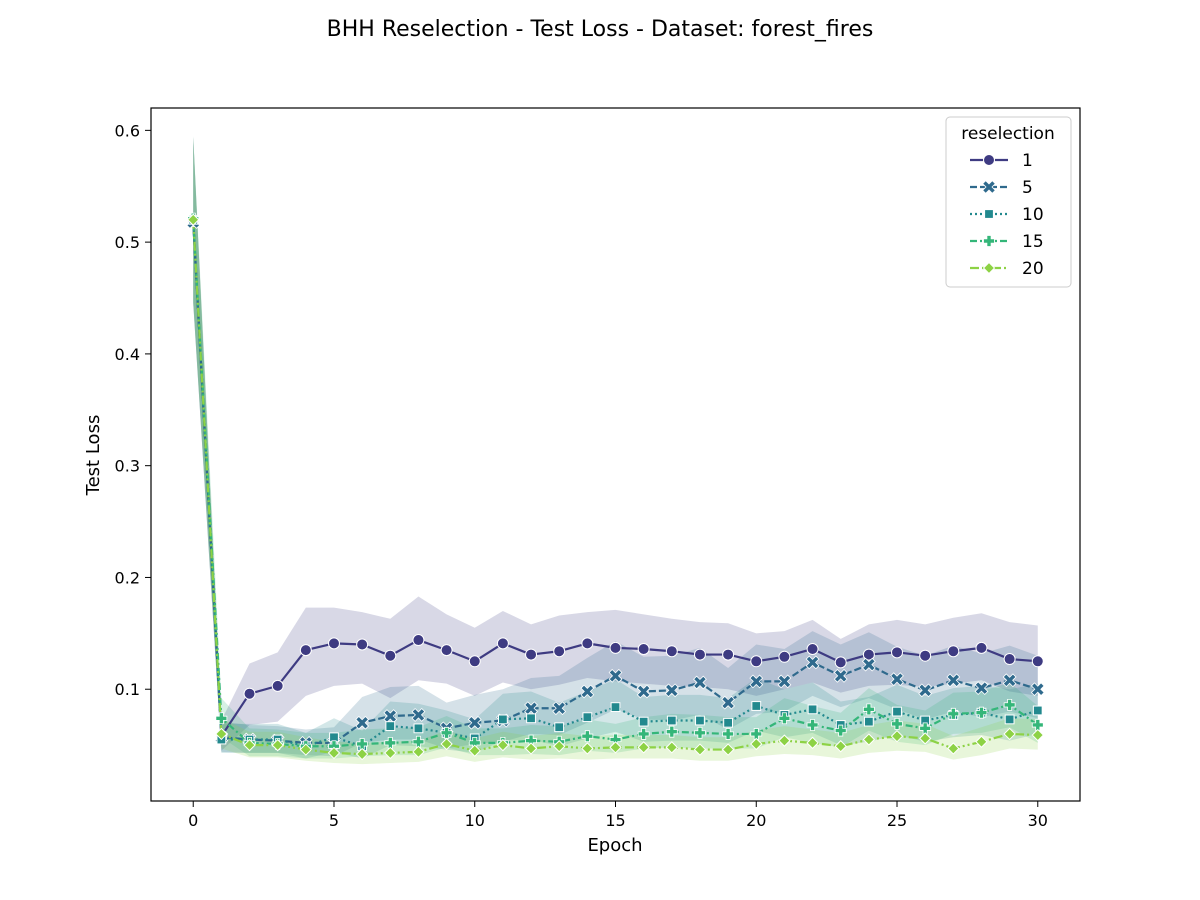  Describe the element at coordinates (127, 689) in the screenshot. I see `y-tick-label: 0.1` at that location.